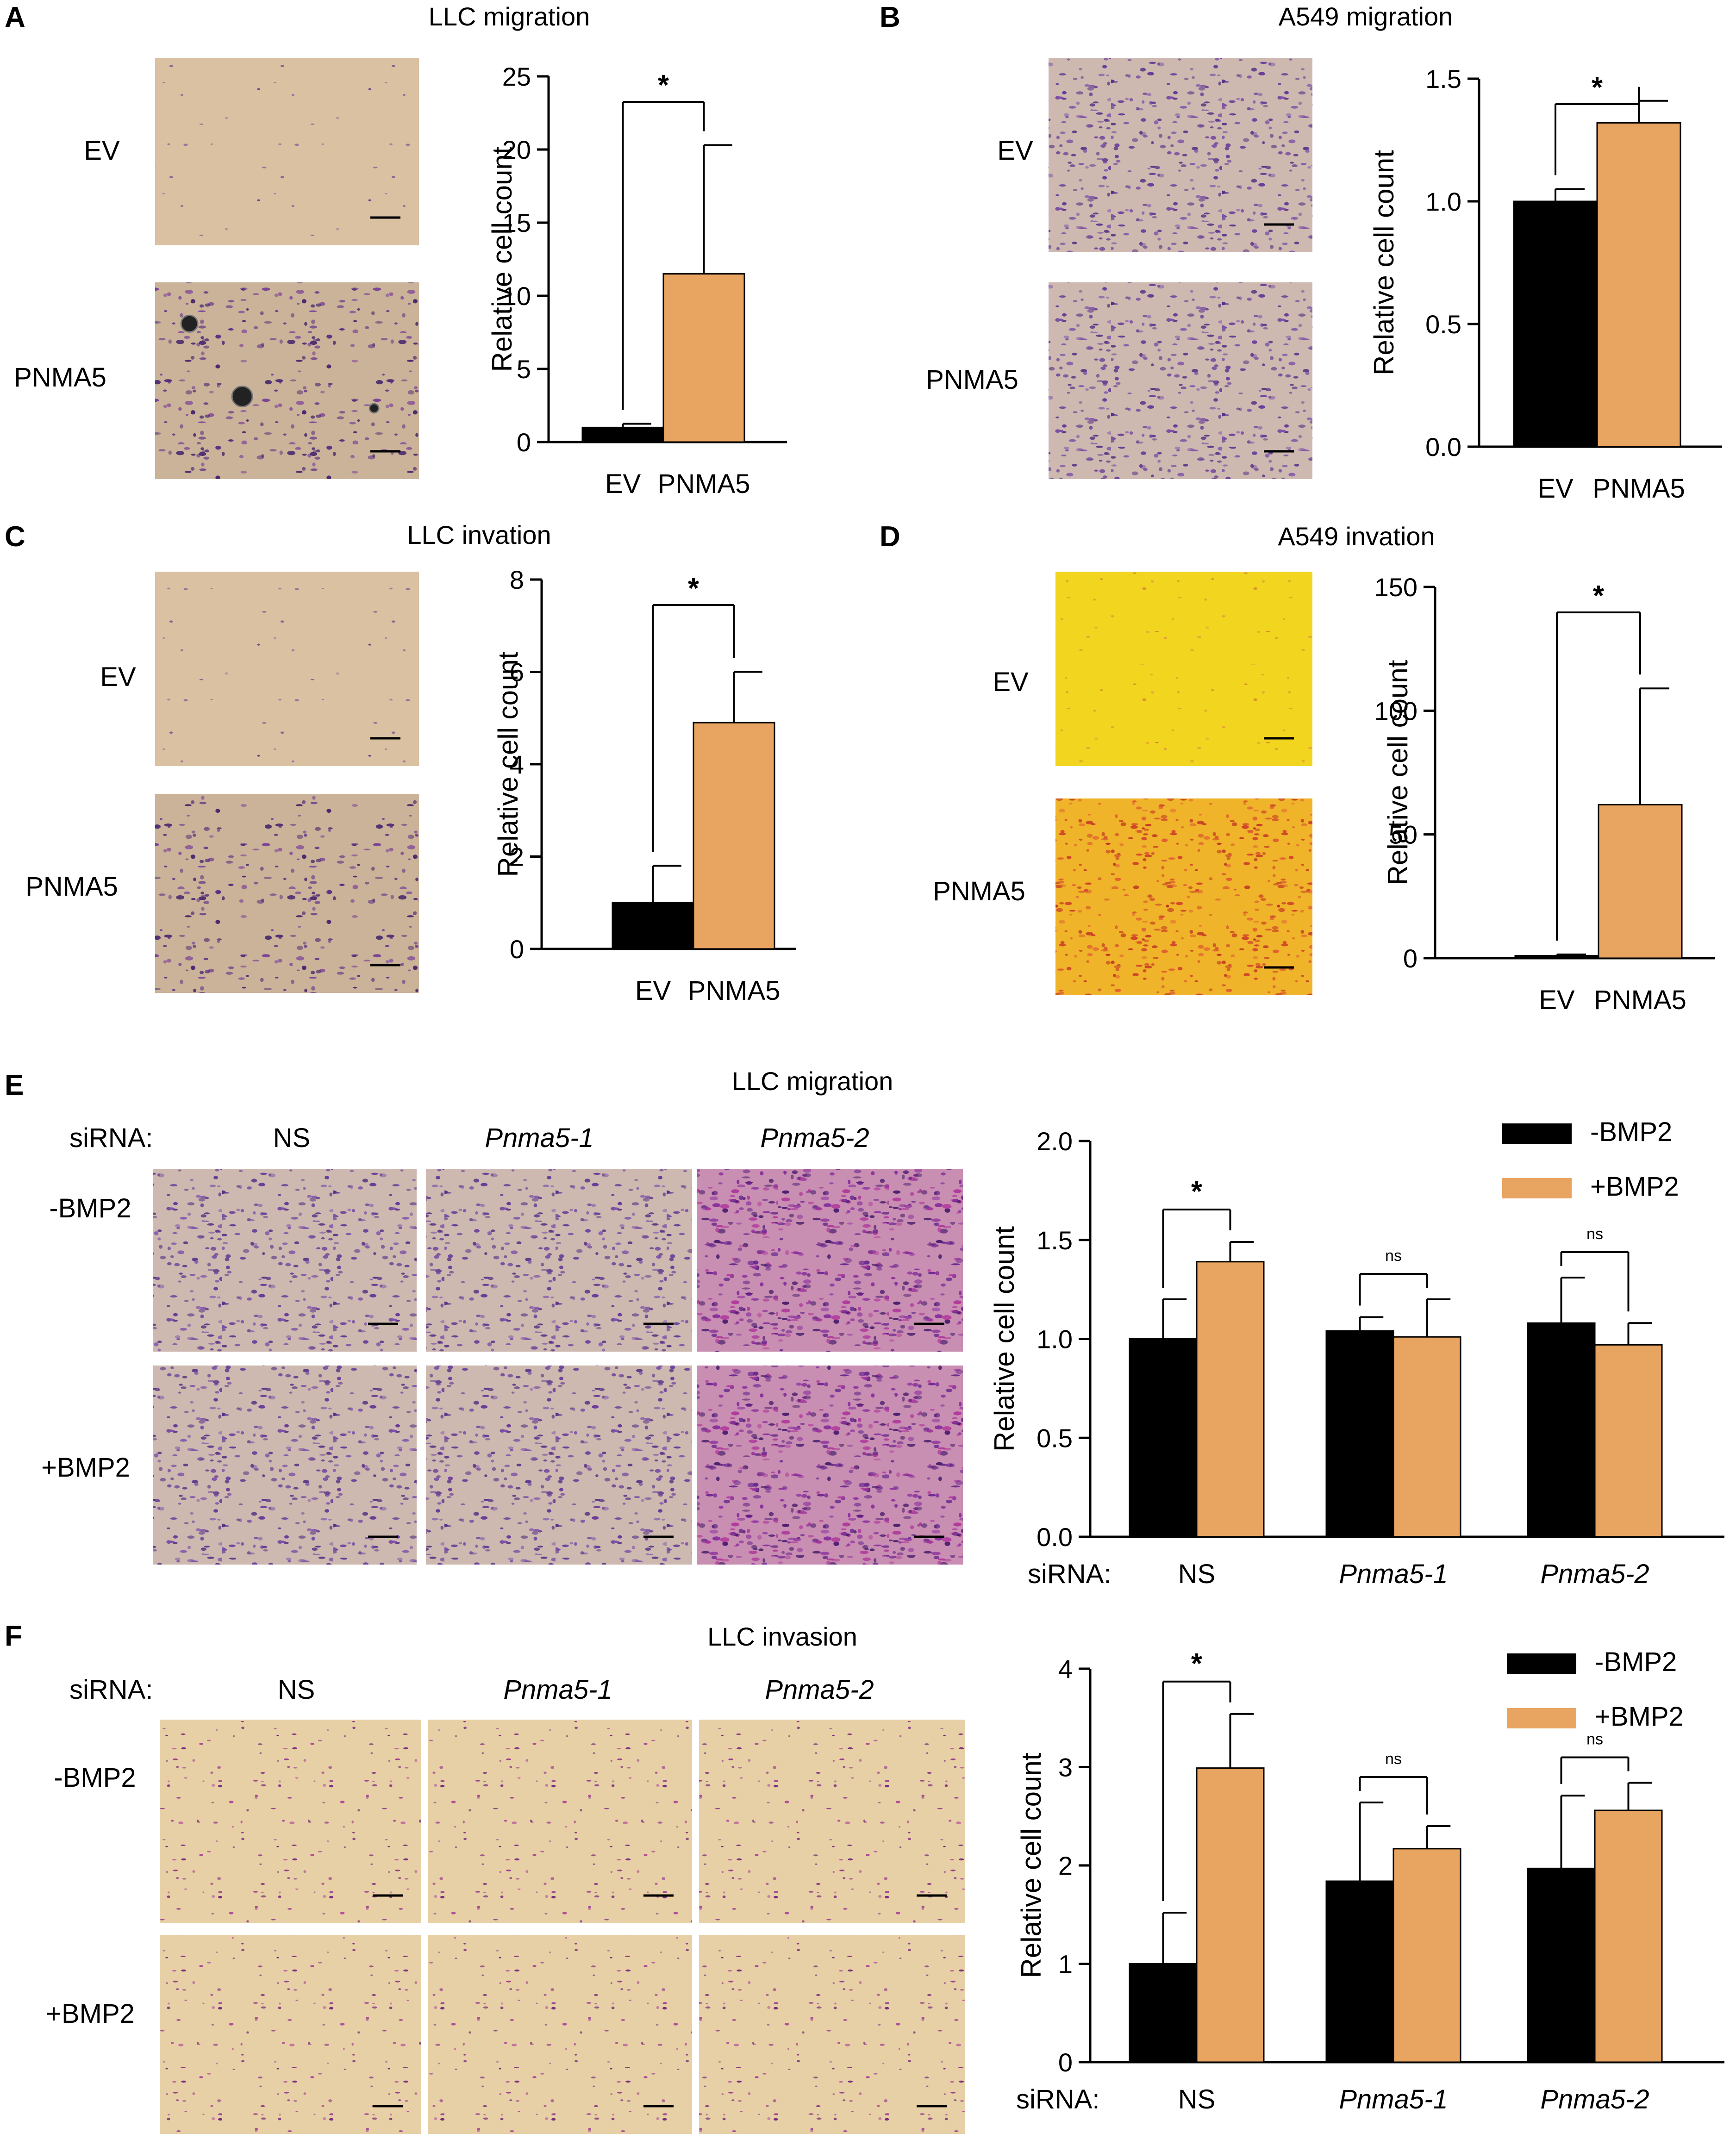 This screenshot has width=1736, height=2139. I want to click on y-tick-label: 1, so click(1065, 1964).